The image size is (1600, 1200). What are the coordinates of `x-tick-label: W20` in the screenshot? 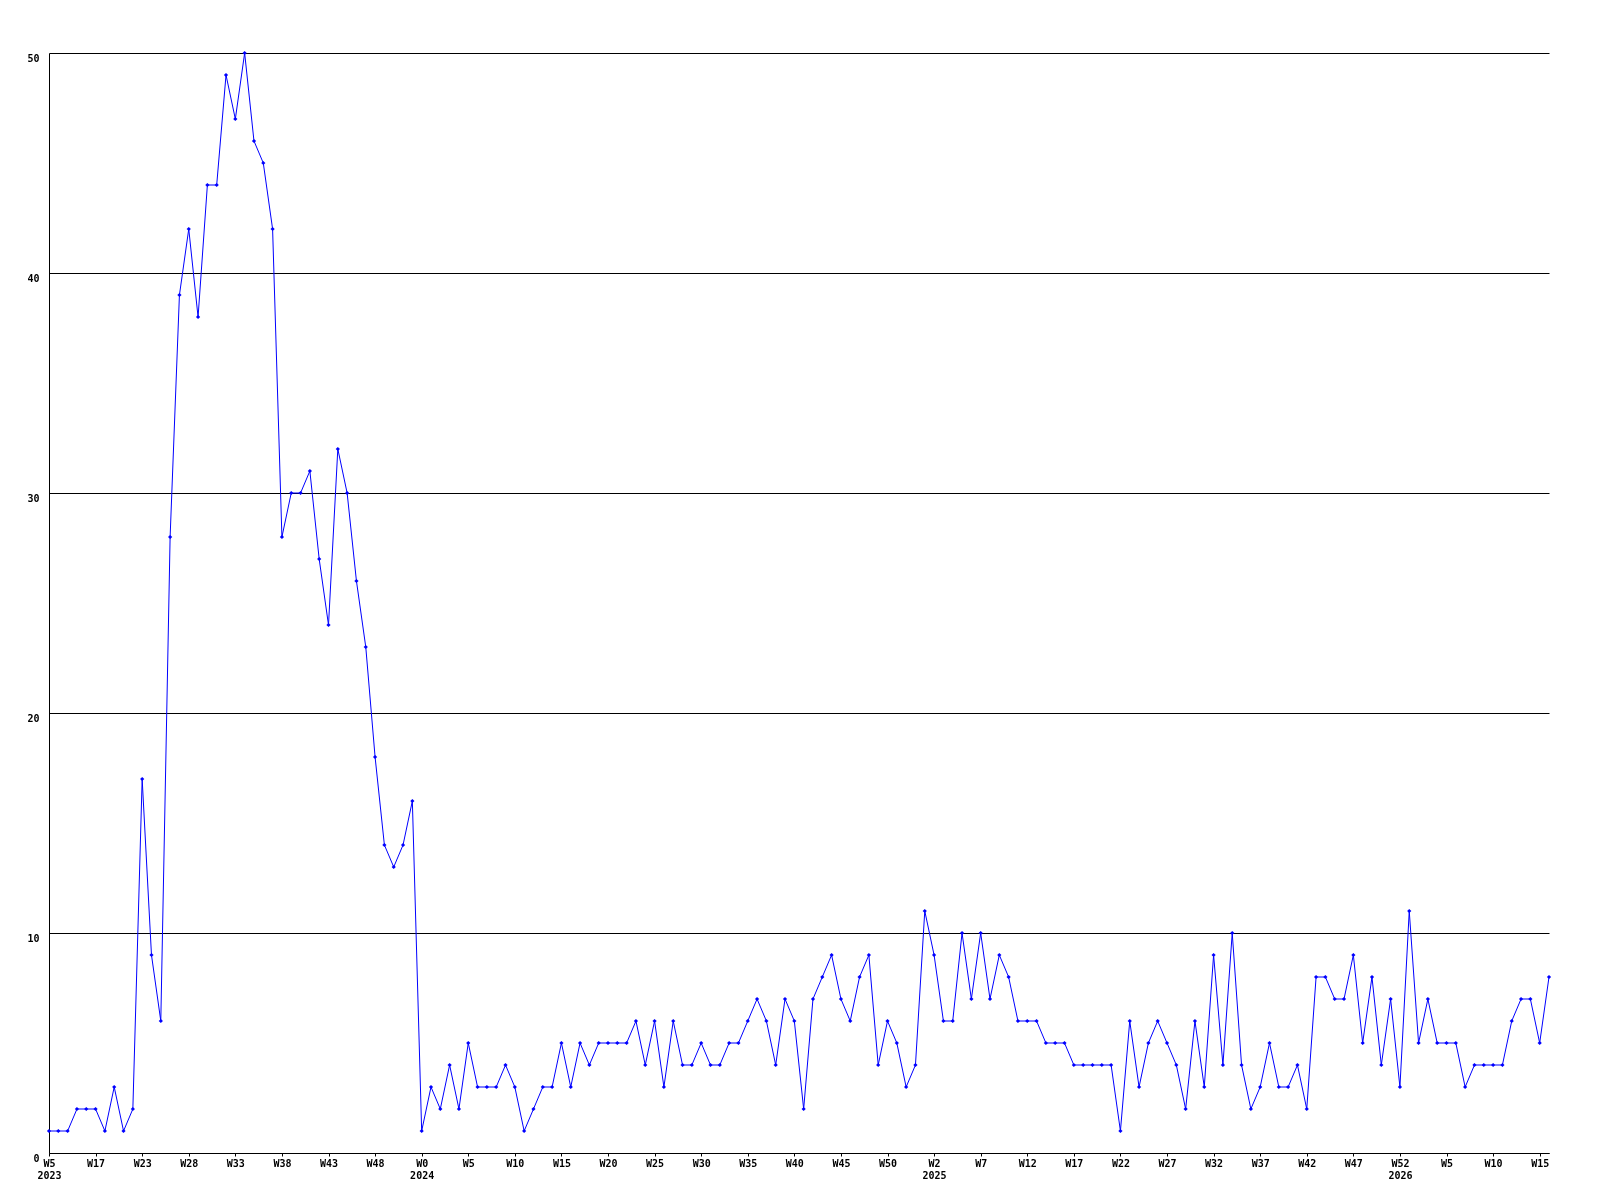 It's located at (608, 1163).